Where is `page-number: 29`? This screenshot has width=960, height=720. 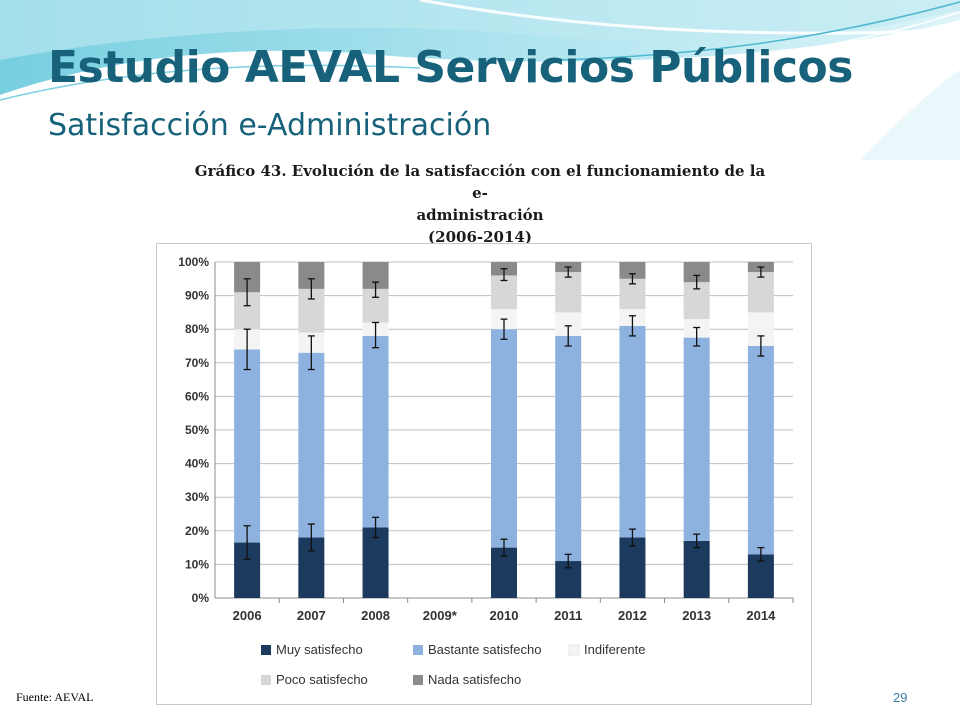
page-number: 29 is located at coordinates (900, 697).